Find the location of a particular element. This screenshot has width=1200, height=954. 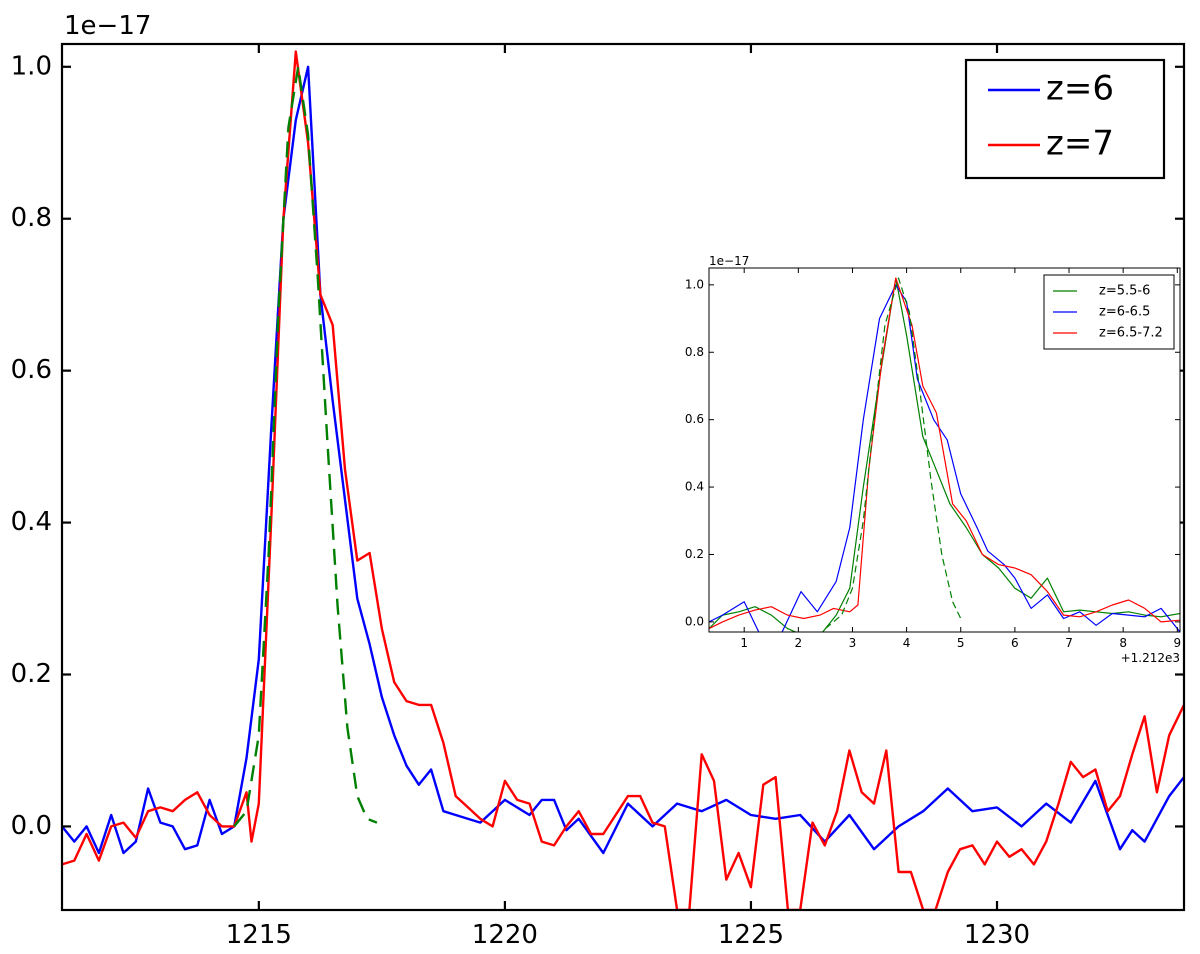

inset-legend-label-z-5-5-6: z=5.5-6 is located at coordinates (1124, 291).